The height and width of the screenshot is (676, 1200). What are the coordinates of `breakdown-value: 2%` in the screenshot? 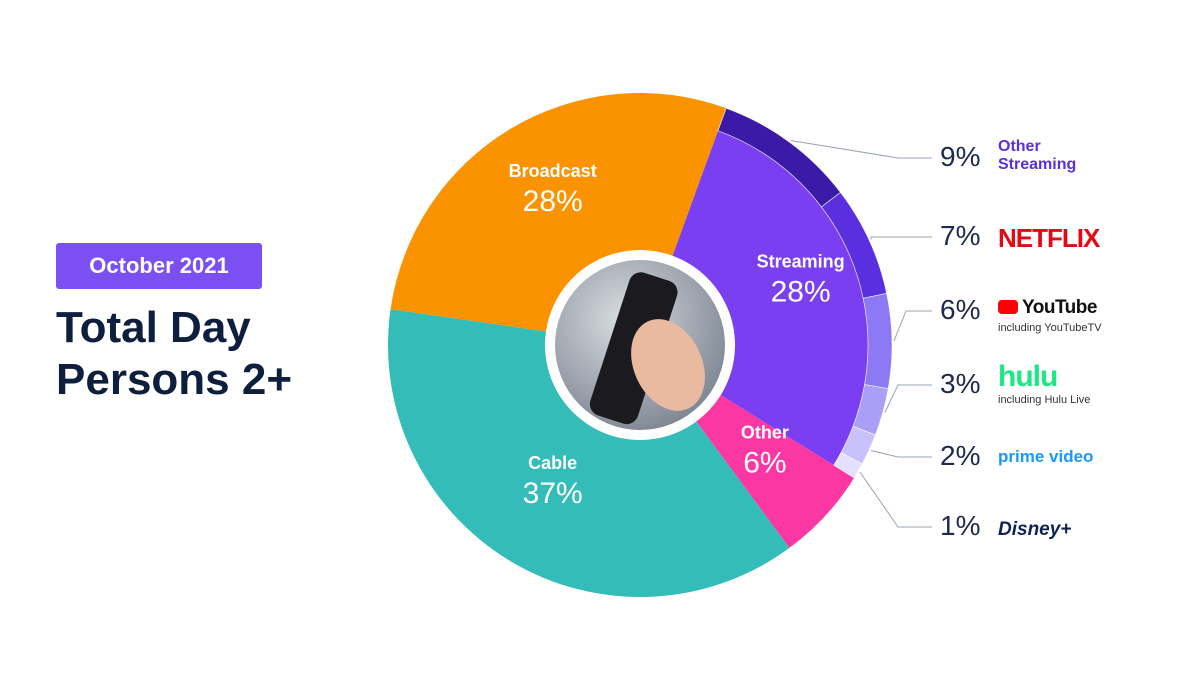 It's located at (960, 455).